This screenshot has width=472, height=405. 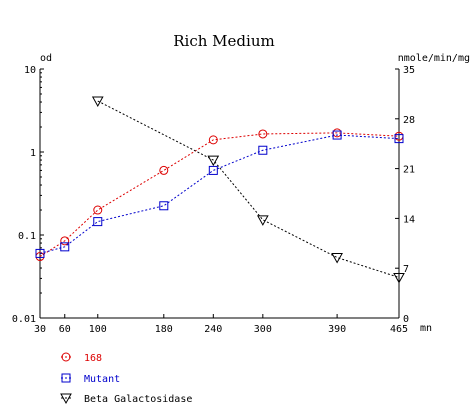 I want to click on x-tick-label: 390, so click(x=337, y=329).